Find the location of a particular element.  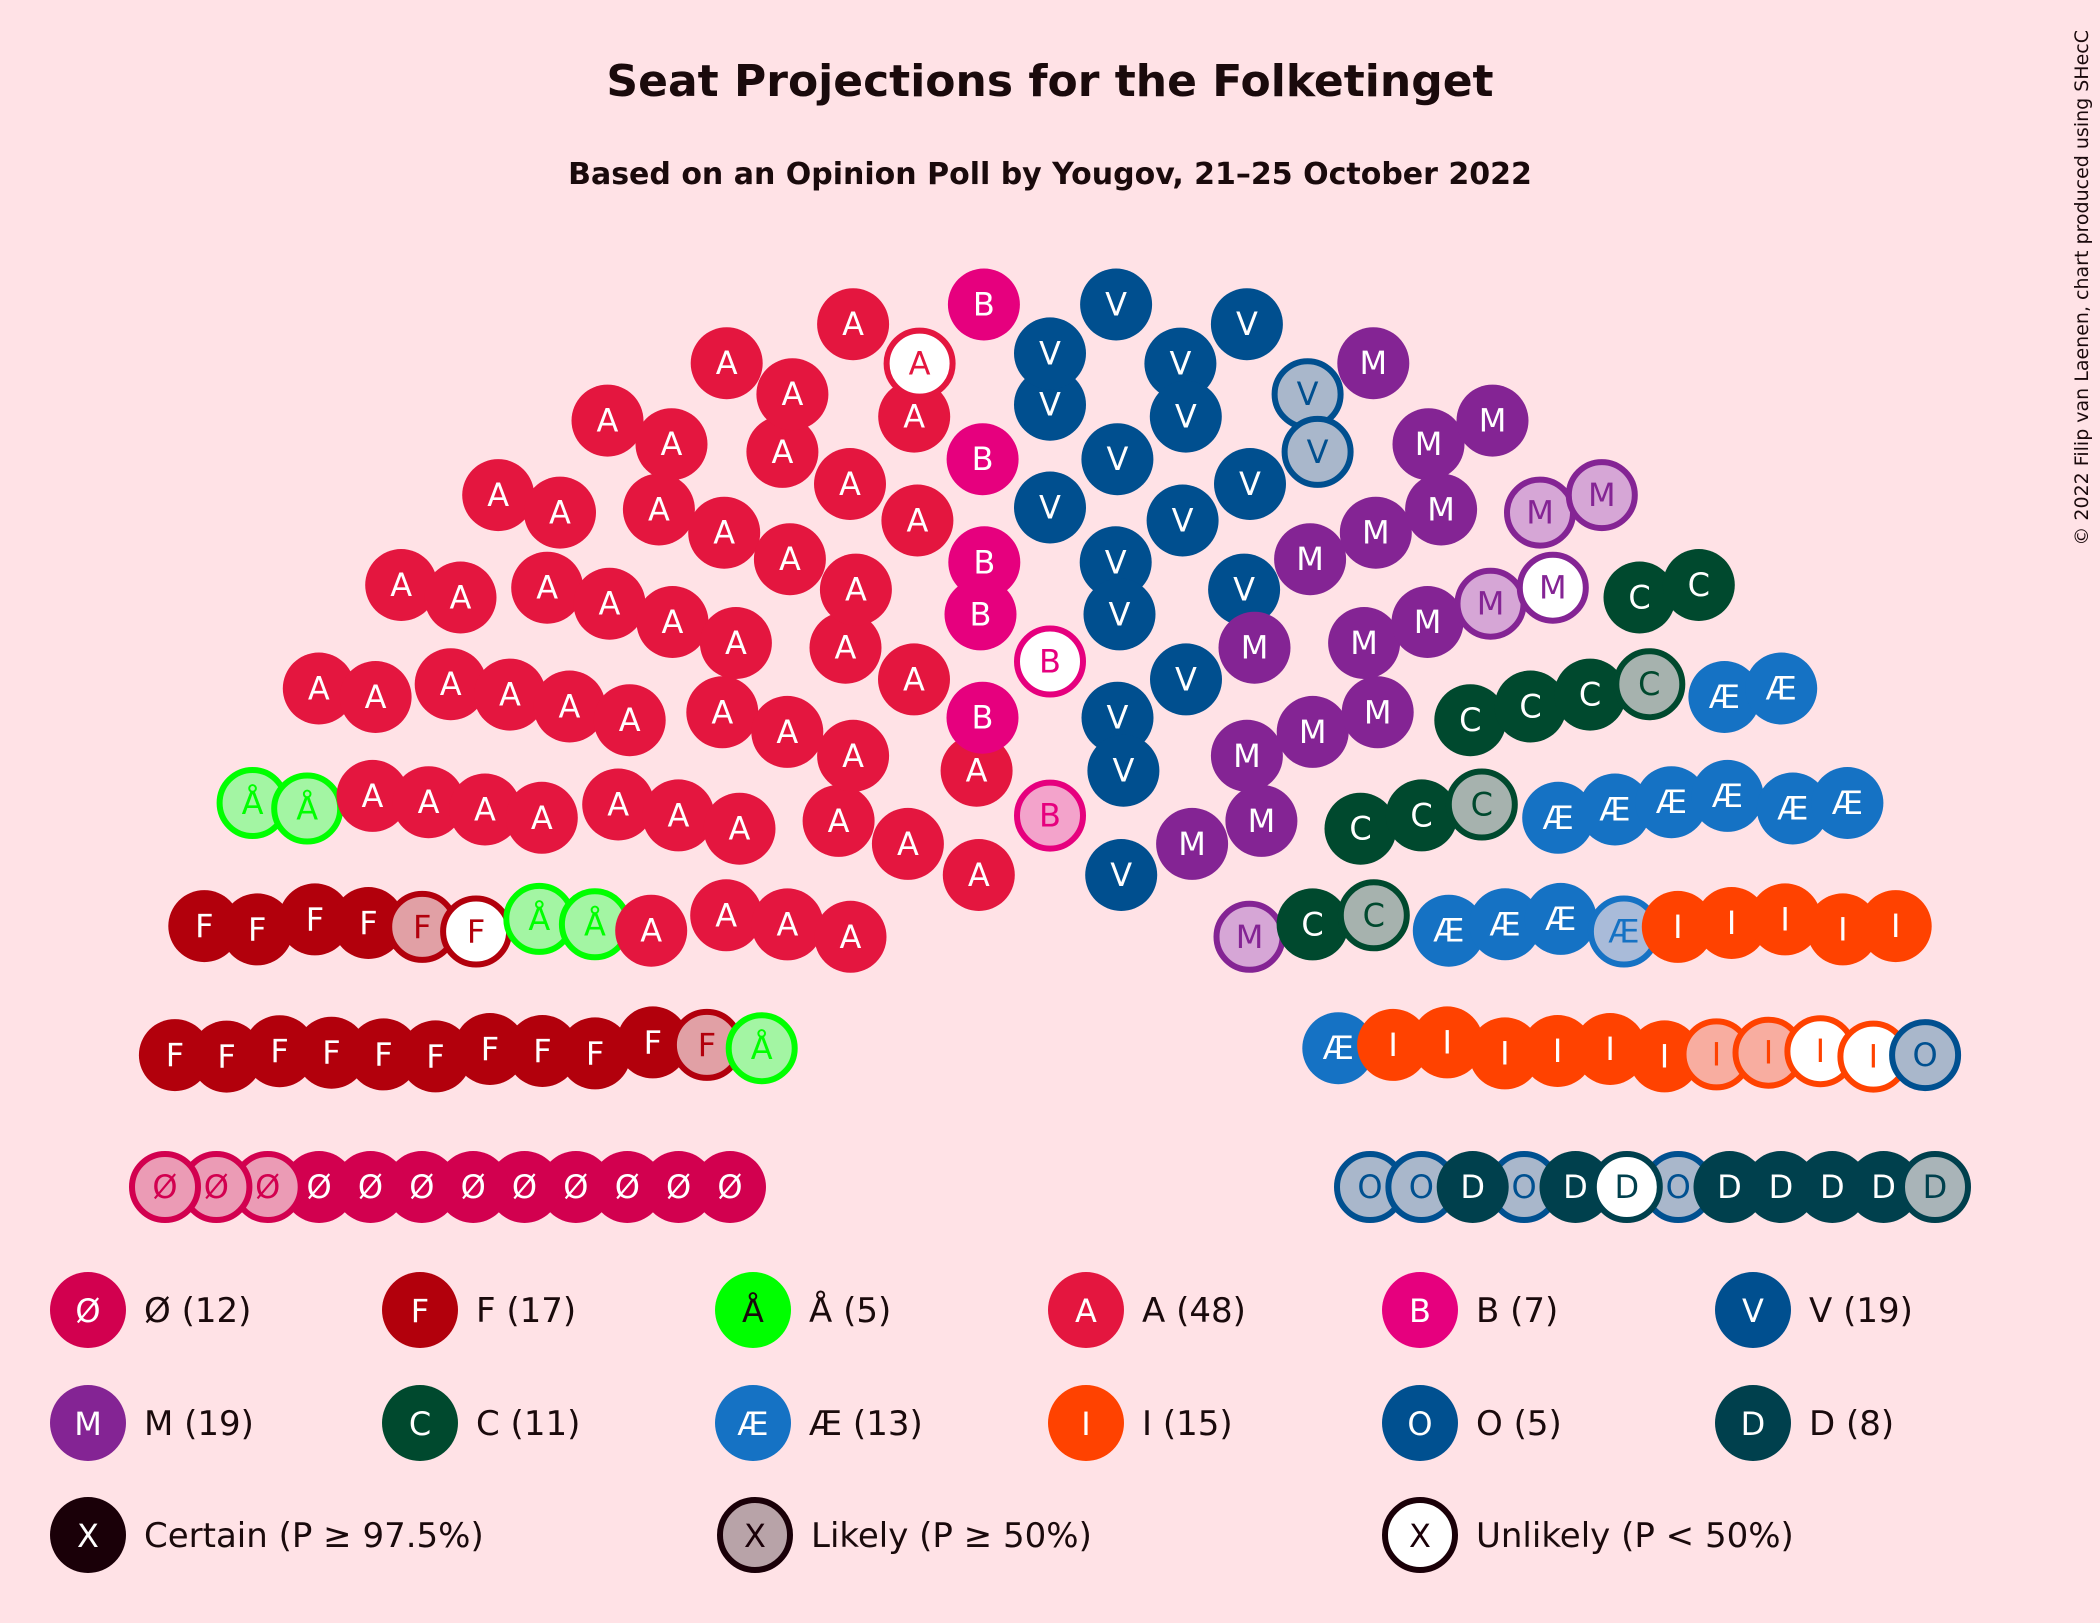

legend-swatch-symbol: Å is located at coordinates (753, 1311).